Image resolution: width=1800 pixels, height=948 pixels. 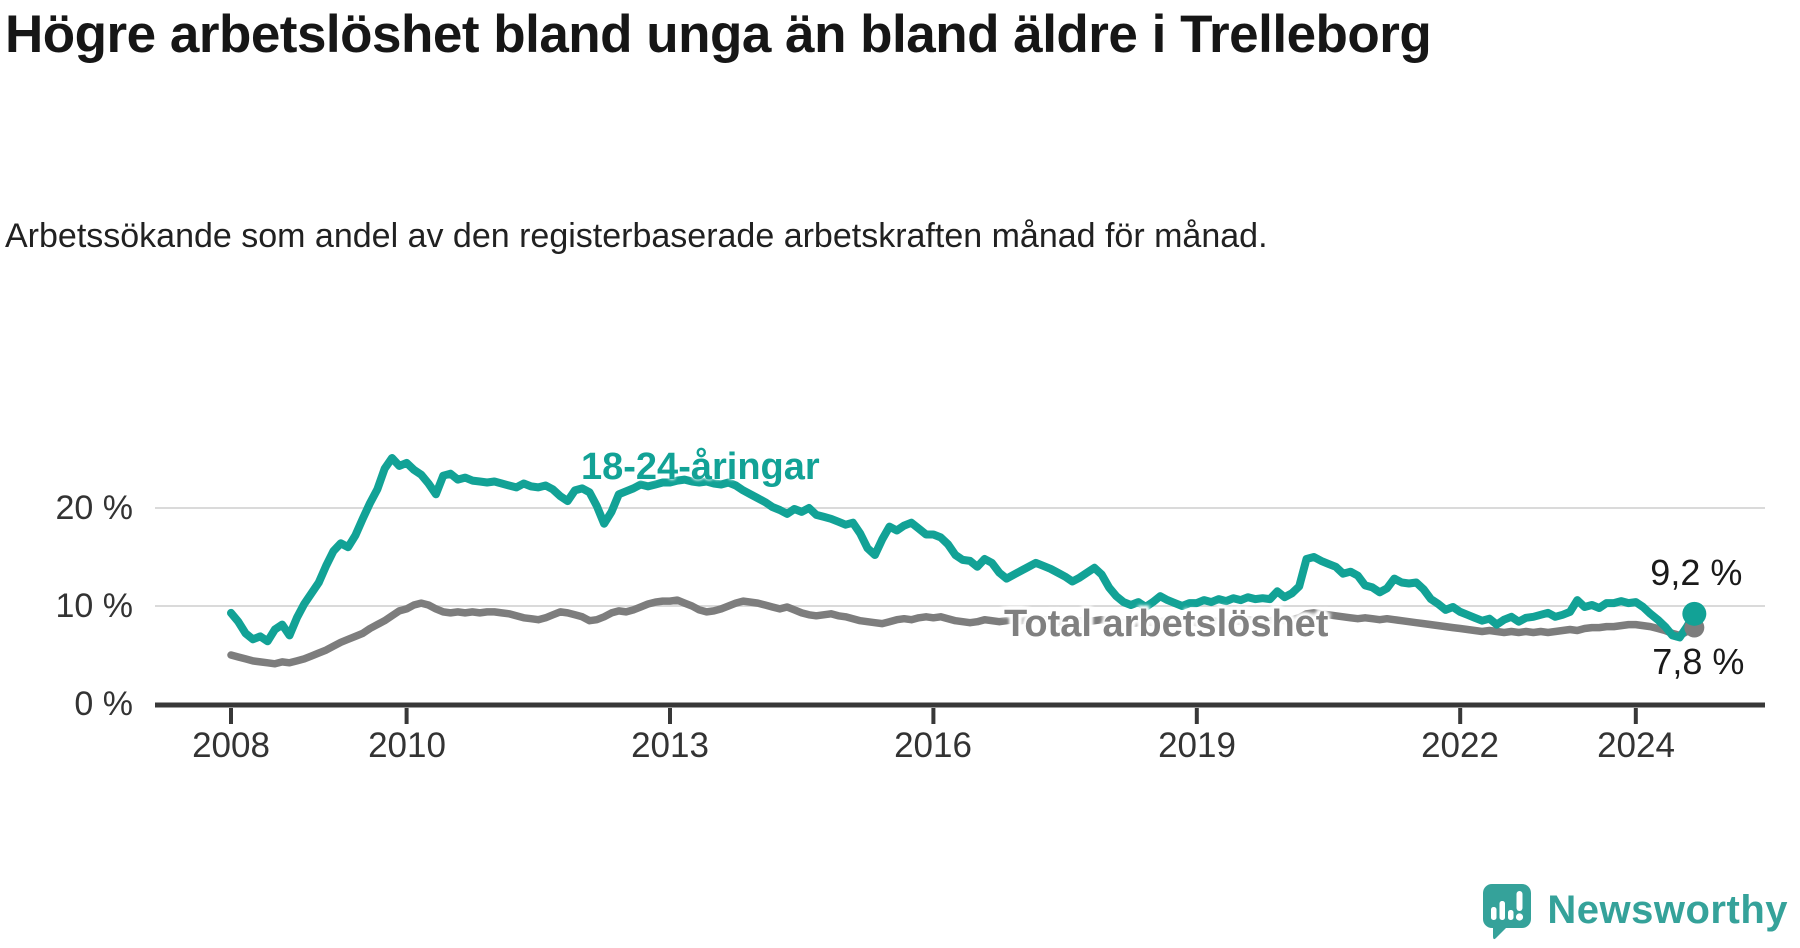 I want to click on newsworthy-branding: Newsworthy, so click(x=1634, y=910).